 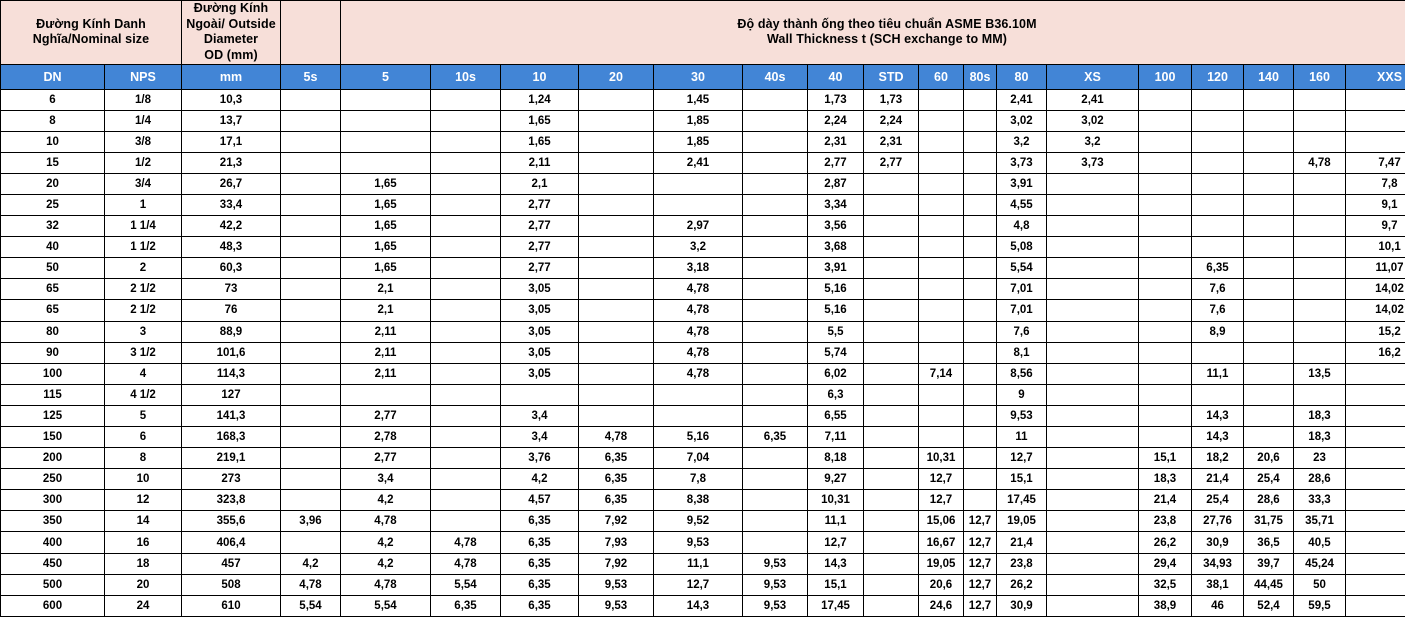 I want to click on cell-s120: 7,6, so click(x=1218, y=289).